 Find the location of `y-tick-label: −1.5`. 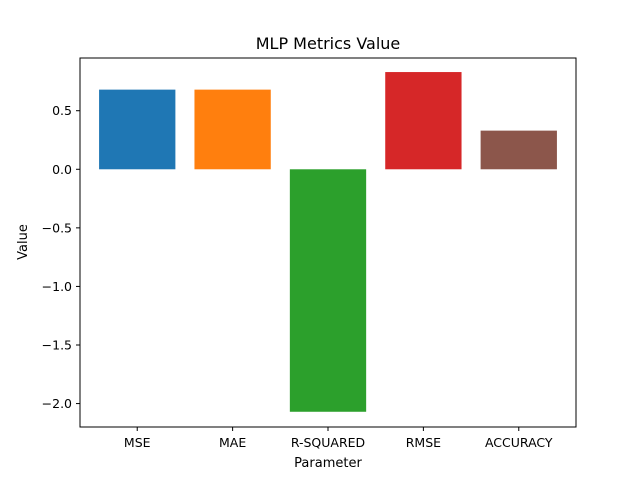

y-tick-label: −1.5 is located at coordinates (57, 345).